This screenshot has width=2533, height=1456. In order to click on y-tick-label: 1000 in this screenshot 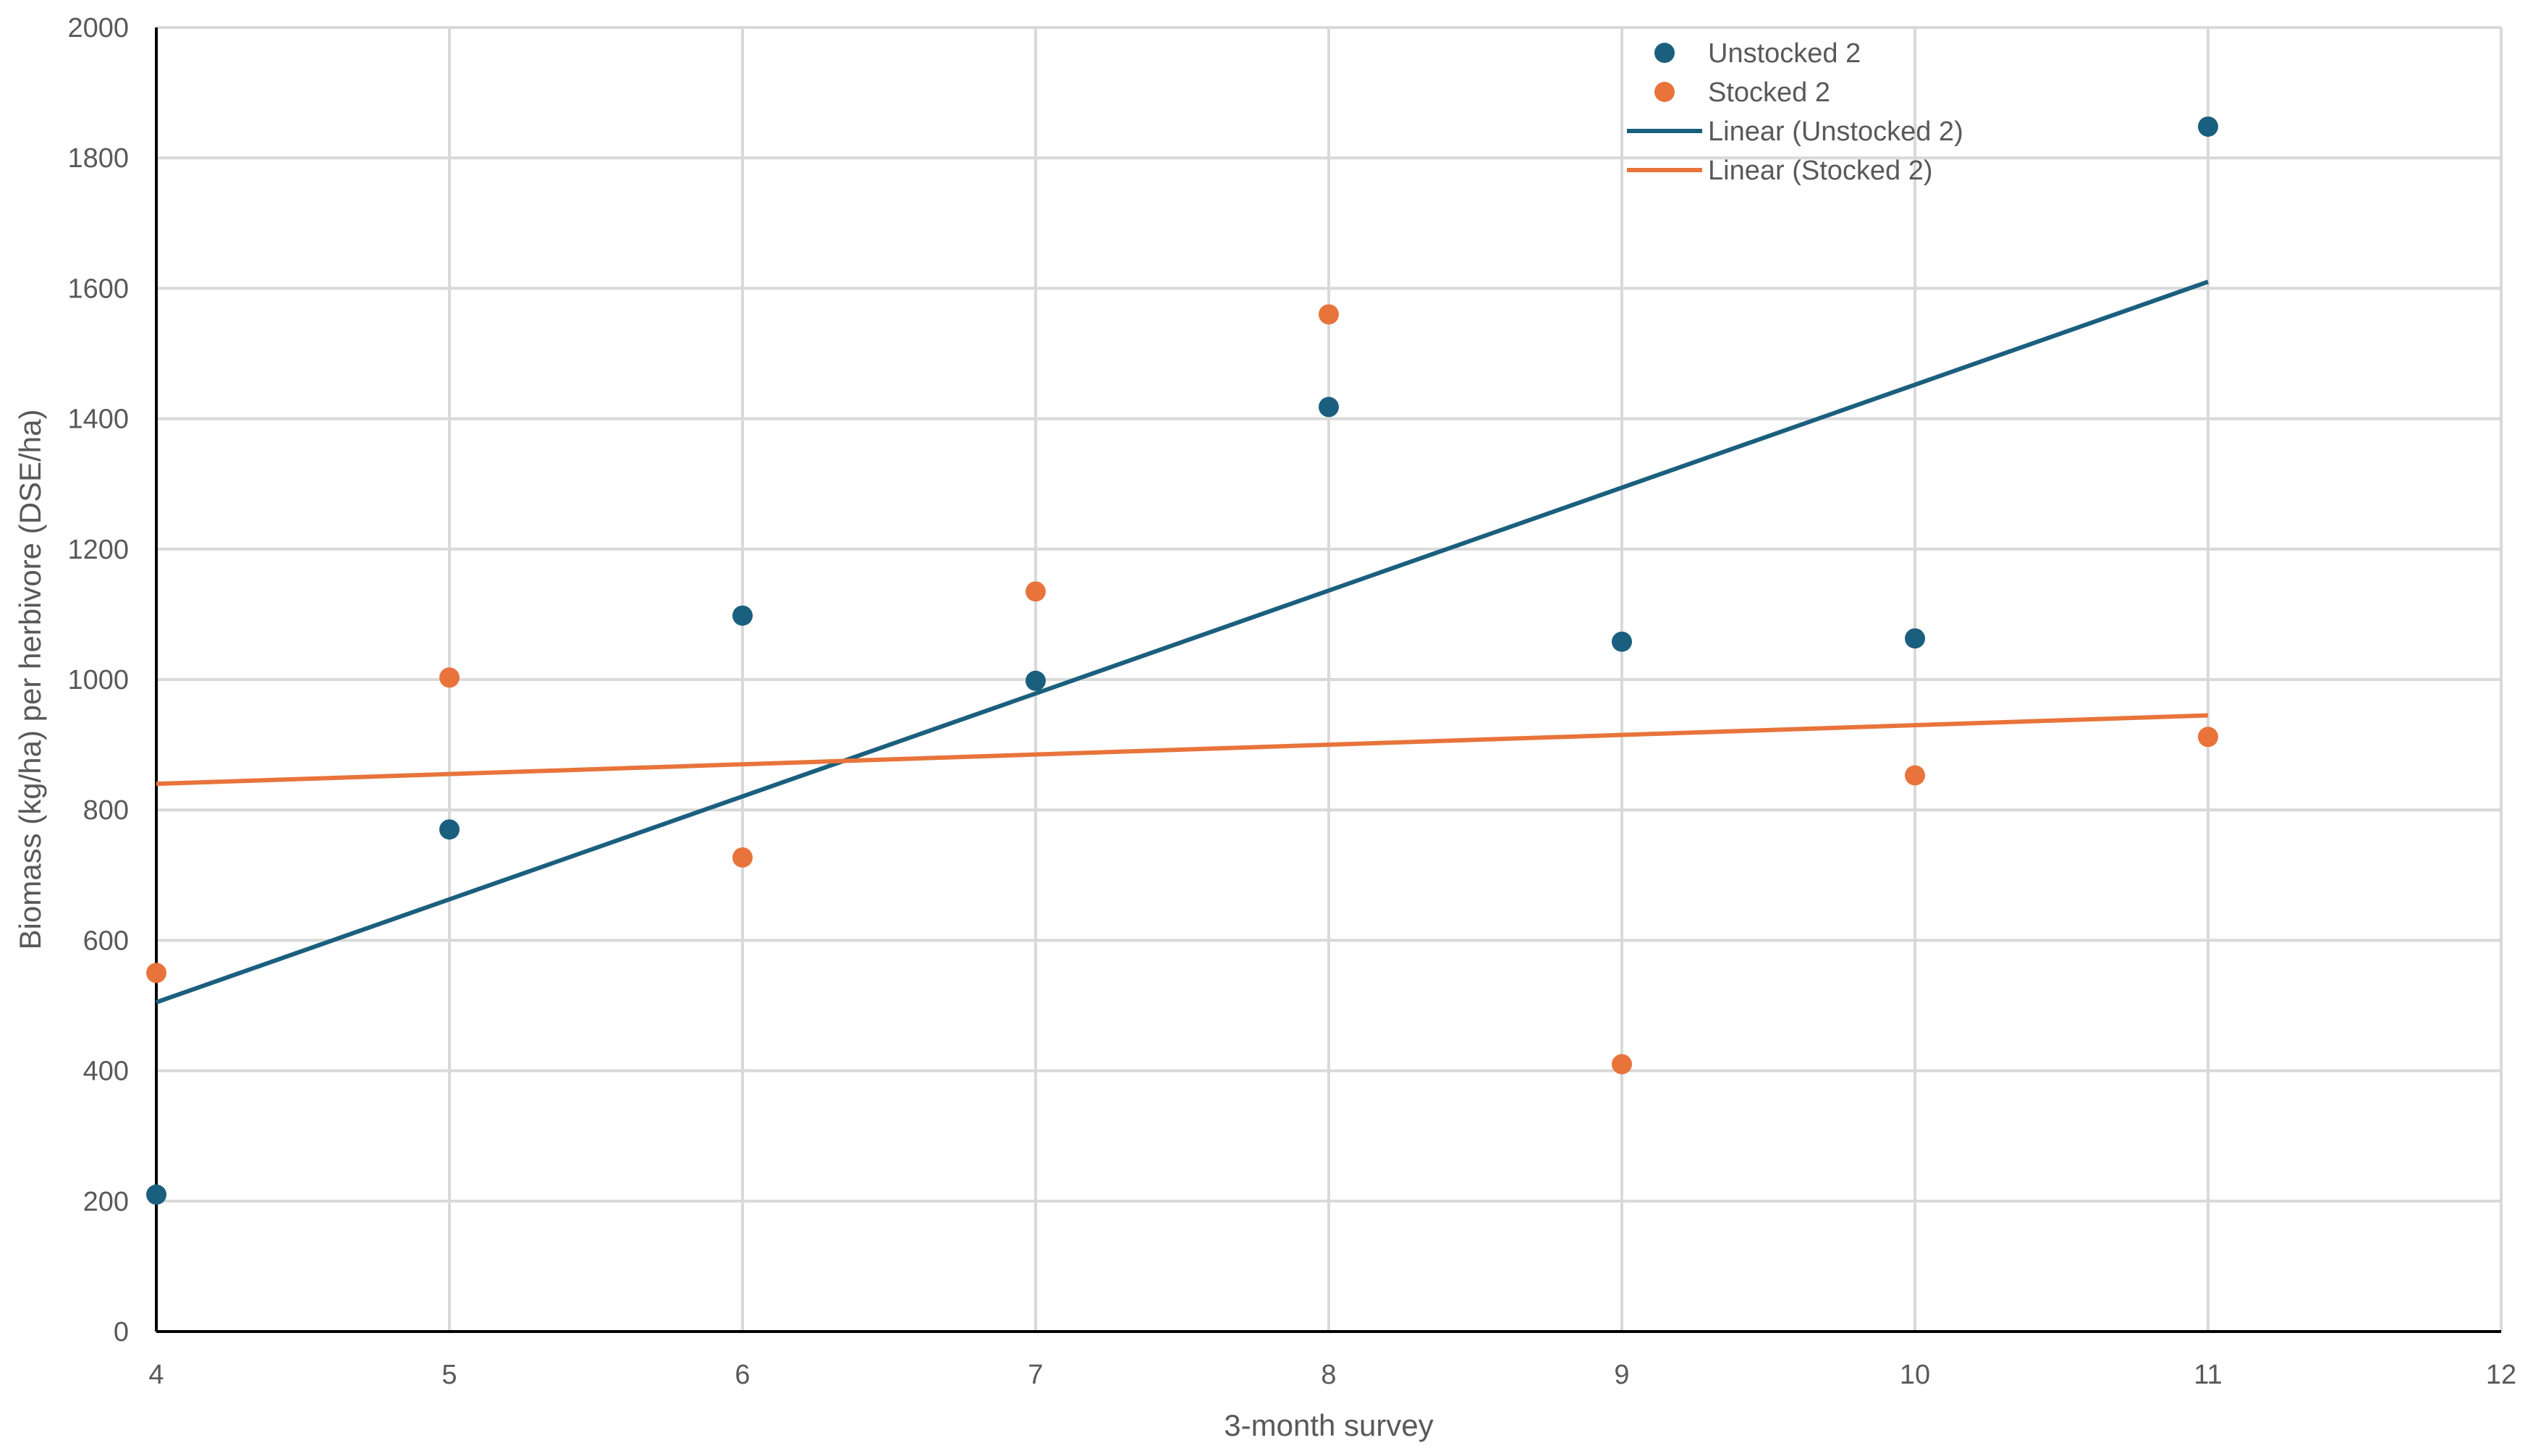, I will do `click(98, 680)`.